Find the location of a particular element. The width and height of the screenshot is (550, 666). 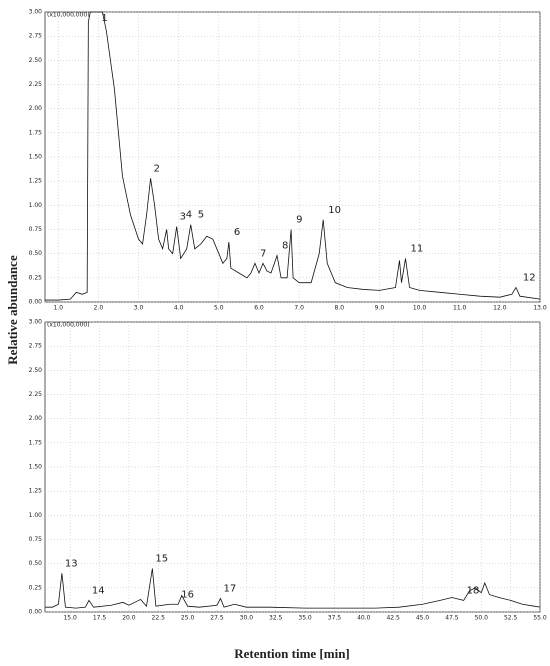

x-tick-label: 6.0 is located at coordinates (259, 308).